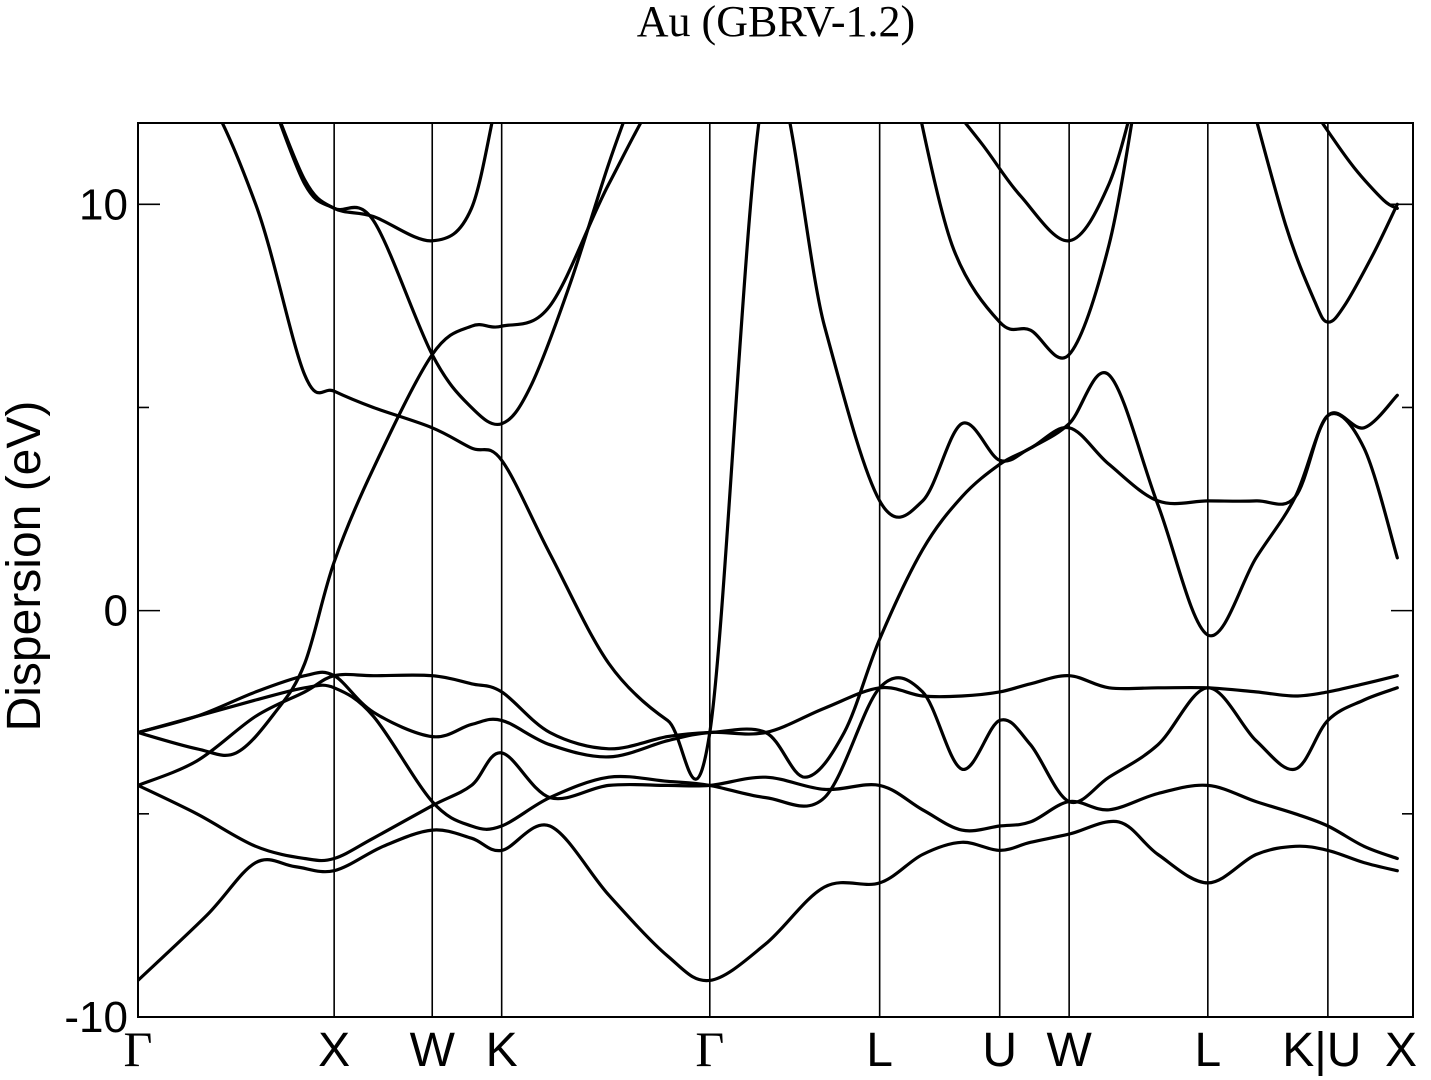 This screenshot has height=1080, width=1431. Describe the element at coordinates (1321, 1050) in the screenshot. I see `kpoint-label: K|U` at that location.